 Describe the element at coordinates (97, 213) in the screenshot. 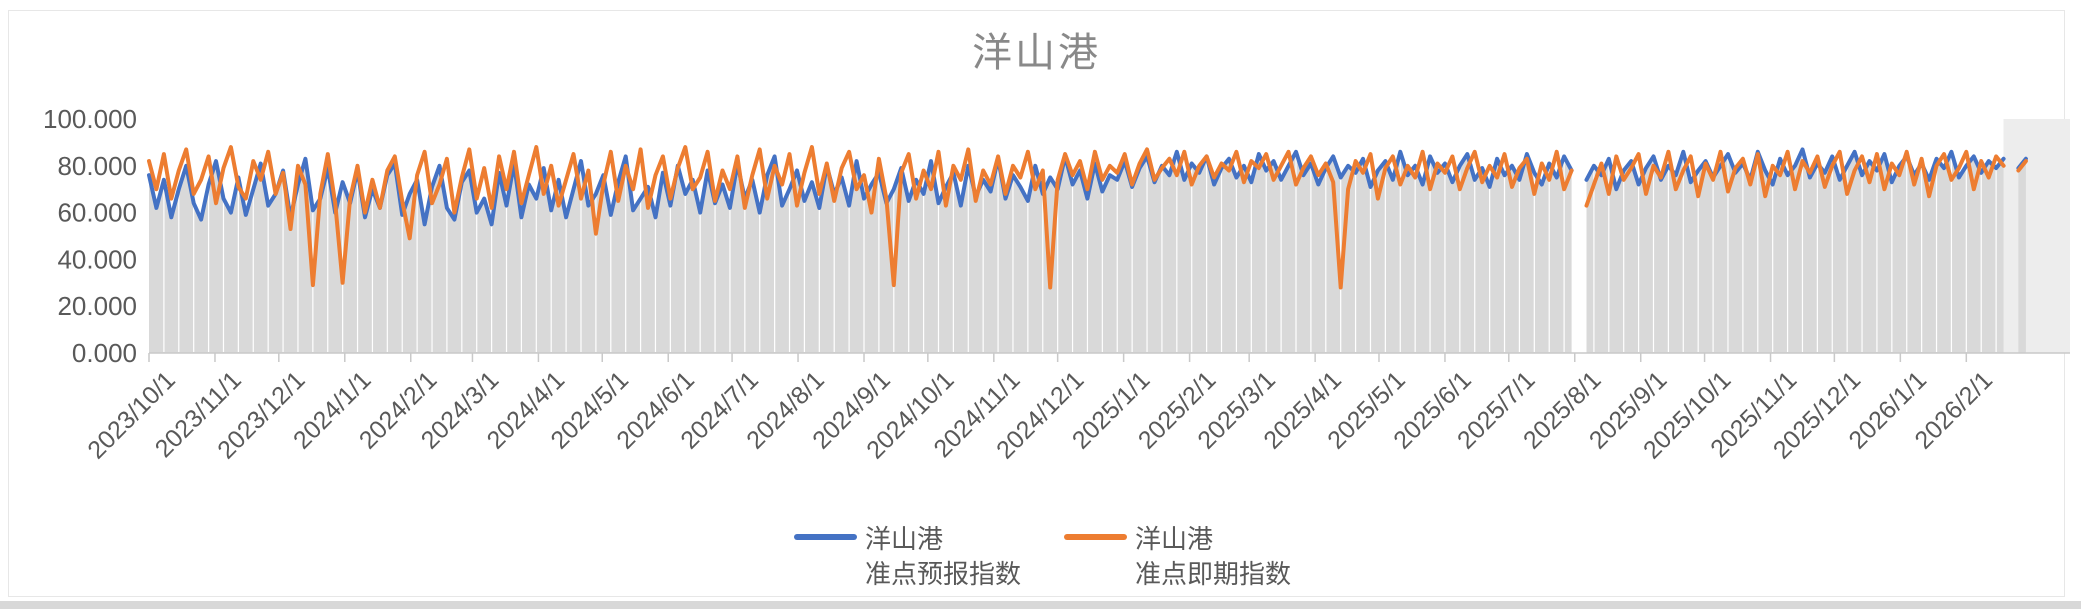

I see `y-axis-label: 60.000` at that location.